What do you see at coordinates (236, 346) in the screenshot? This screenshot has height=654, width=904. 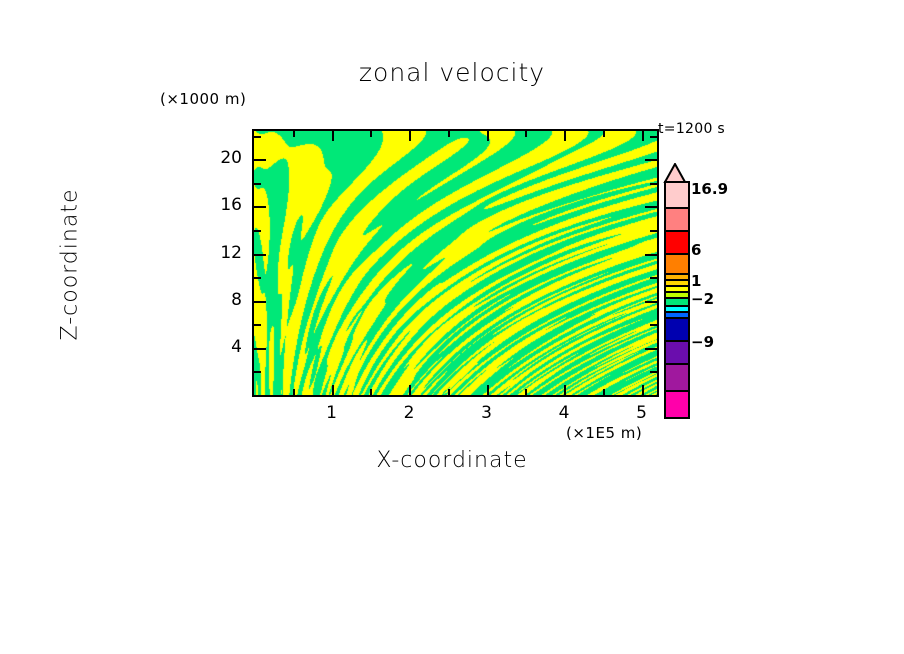 I see `y-tick-label: 4` at bounding box center [236, 346].